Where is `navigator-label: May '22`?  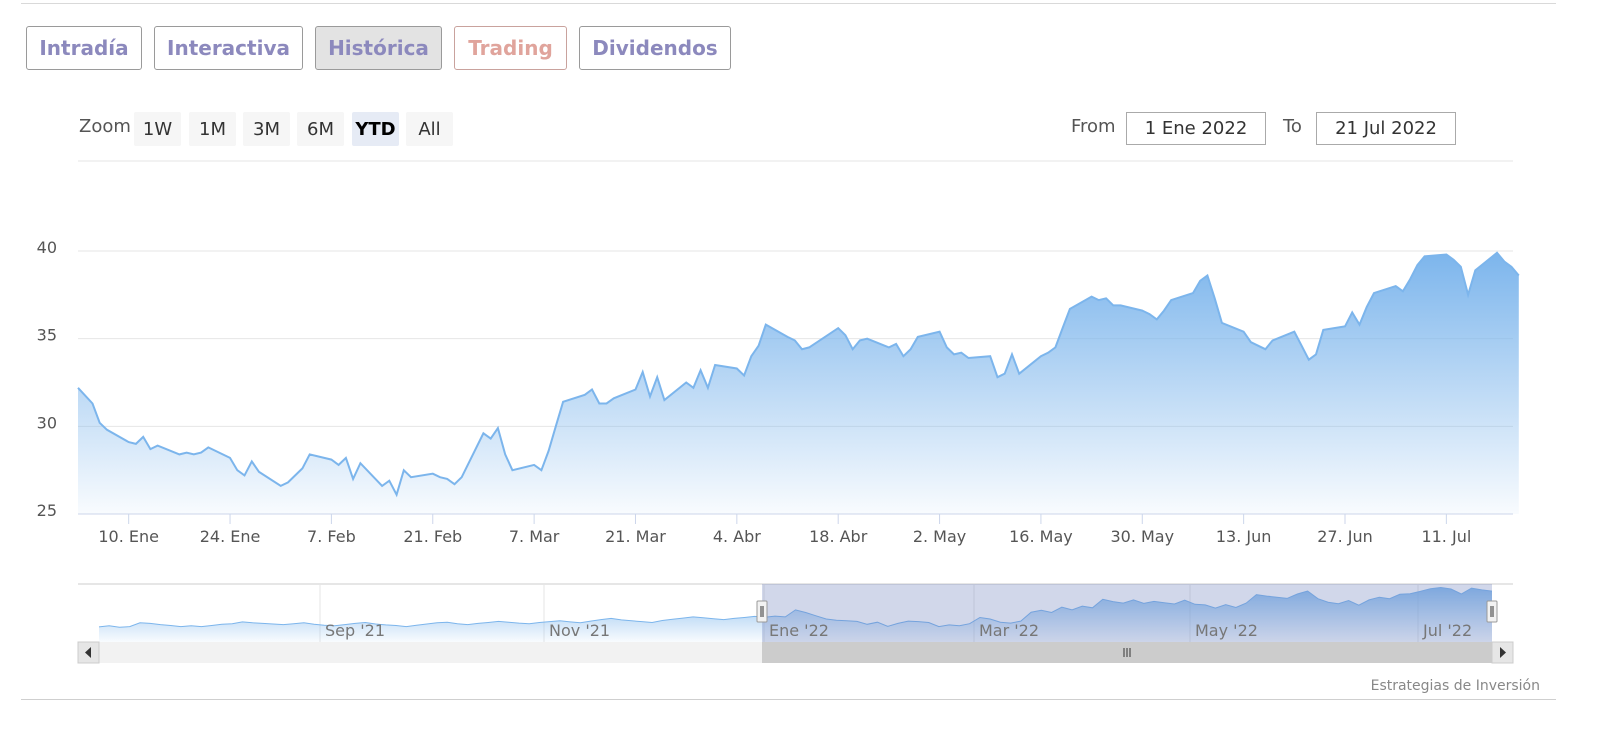
navigator-label: May '22 is located at coordinates (1226, 630).